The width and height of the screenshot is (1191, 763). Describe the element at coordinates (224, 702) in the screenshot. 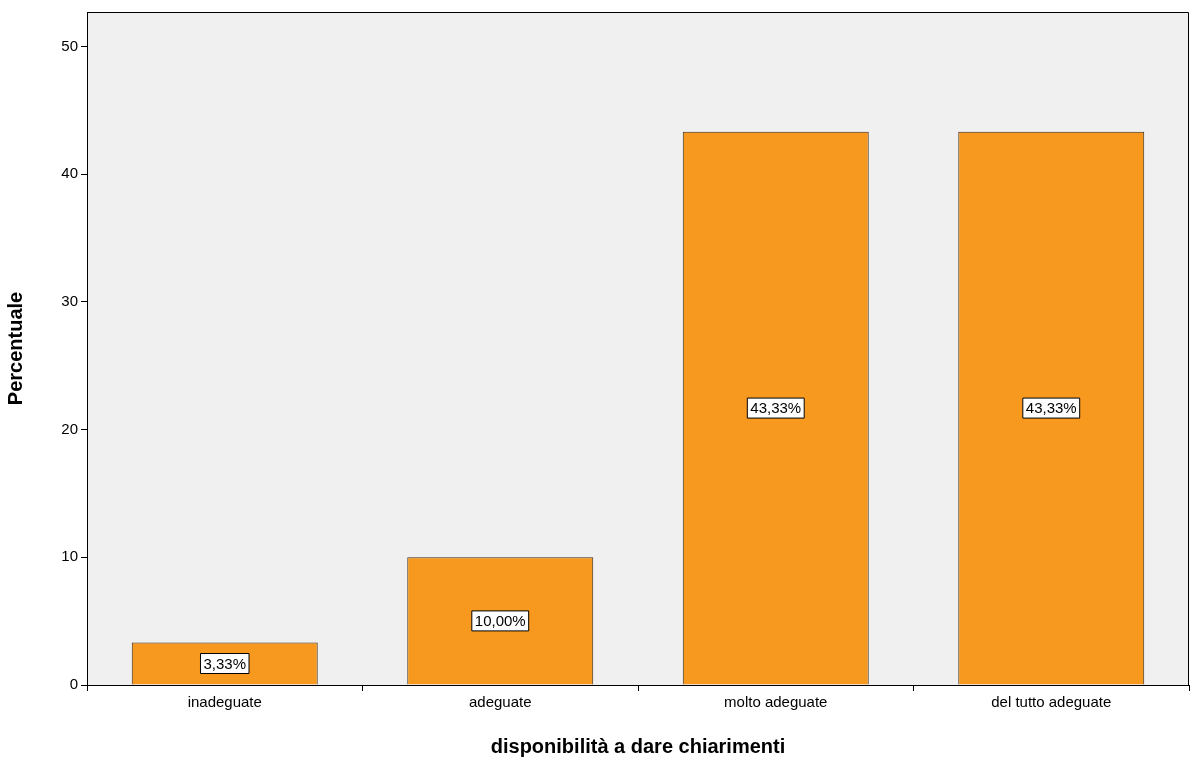

I see `x-tick-label: inadeguate` at that location.